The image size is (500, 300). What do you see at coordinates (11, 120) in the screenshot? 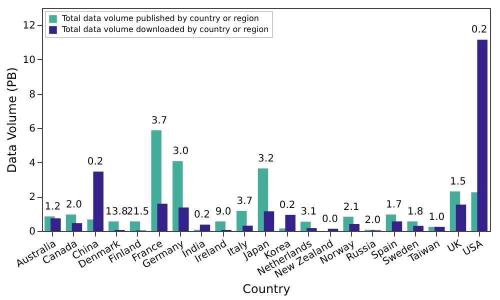
I see `y-axis-title: Data Volume (PB)` at bounding box center [11, 120].